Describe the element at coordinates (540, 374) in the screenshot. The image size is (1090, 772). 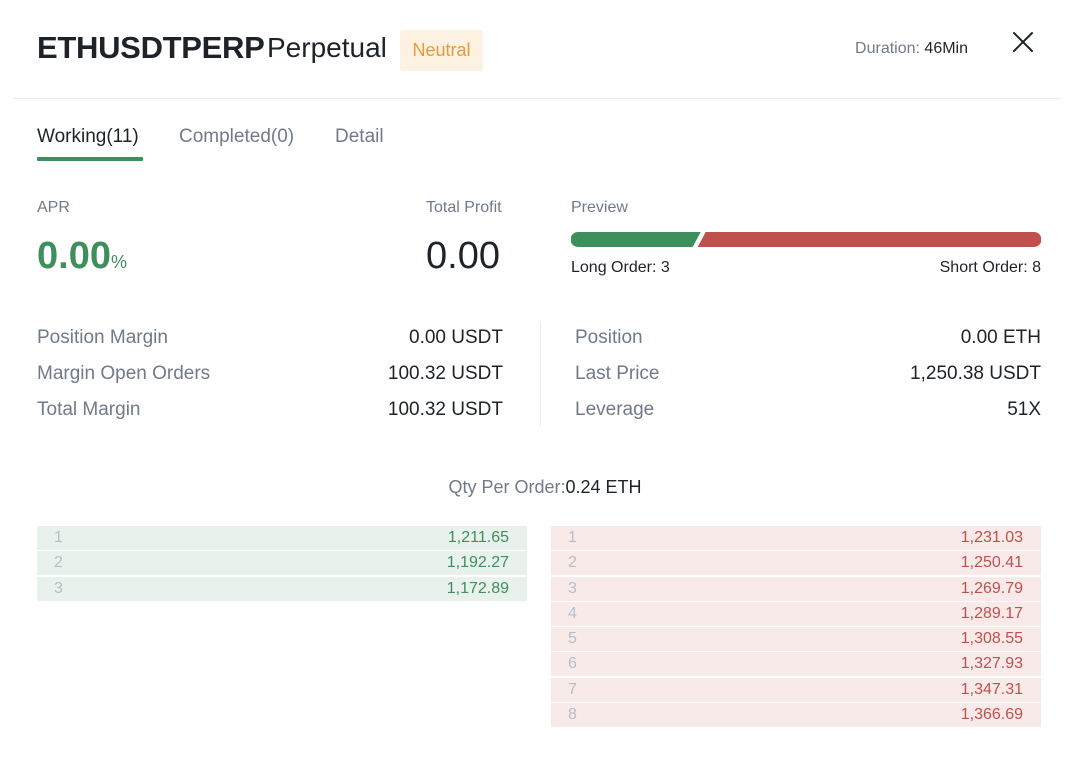
I see `stats-divider` at that location.